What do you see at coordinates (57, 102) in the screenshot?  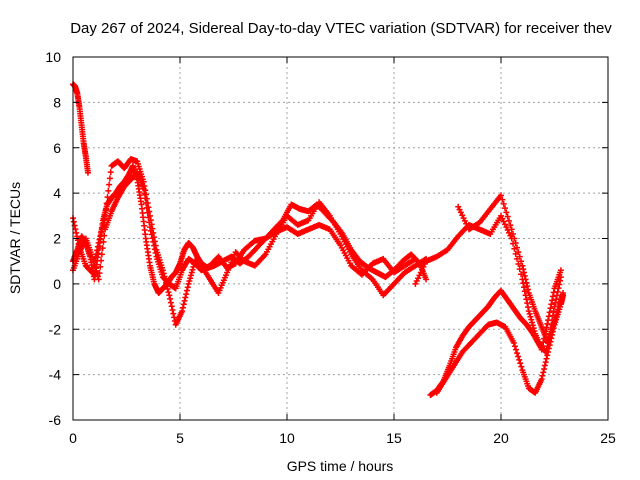 I see `y-tick-label: 8` at bounding box center [57, 102].